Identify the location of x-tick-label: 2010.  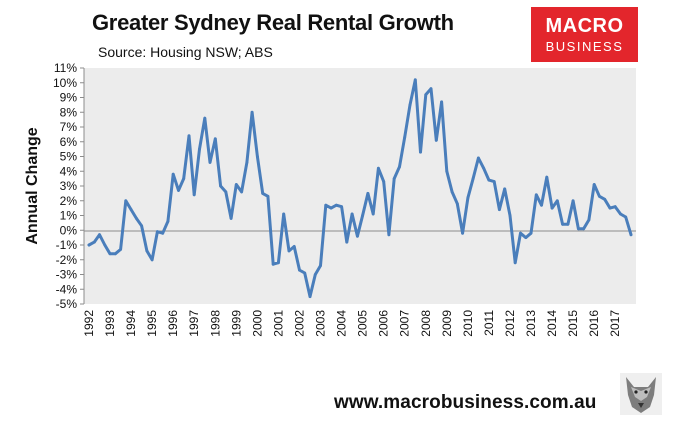
(468, 323).